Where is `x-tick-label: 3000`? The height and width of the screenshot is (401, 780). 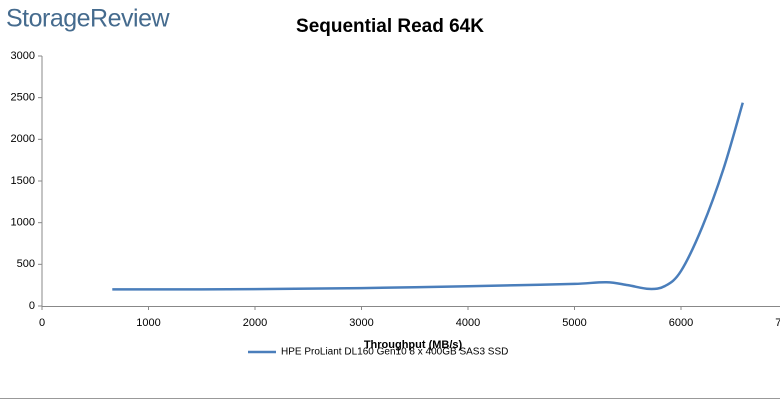
x-tick-label: 3000 is located at coordinates (361, 323).